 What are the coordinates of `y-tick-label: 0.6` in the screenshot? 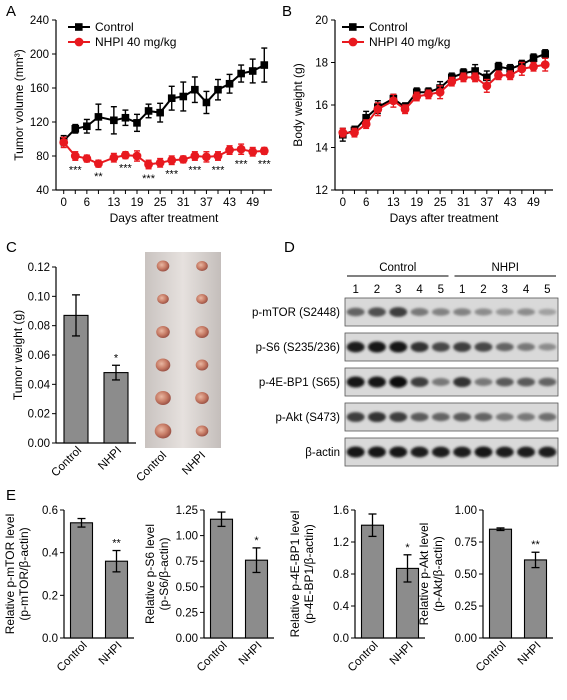 It's located at (50, 511).